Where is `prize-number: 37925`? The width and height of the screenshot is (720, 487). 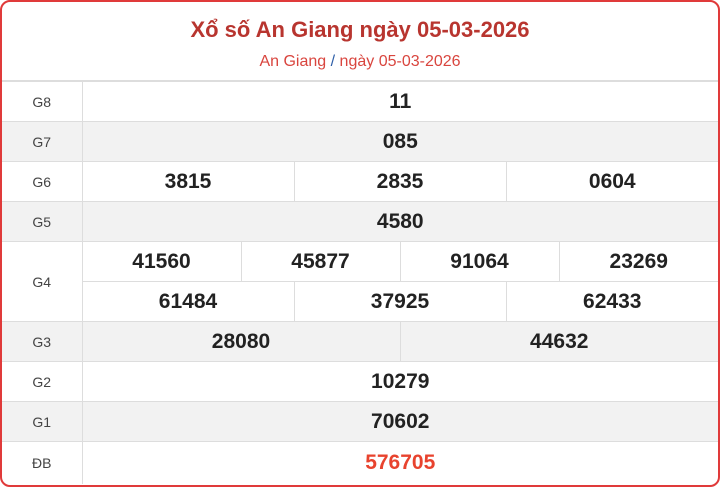
prize-number: 37925 is located at coordinates (400, 301).